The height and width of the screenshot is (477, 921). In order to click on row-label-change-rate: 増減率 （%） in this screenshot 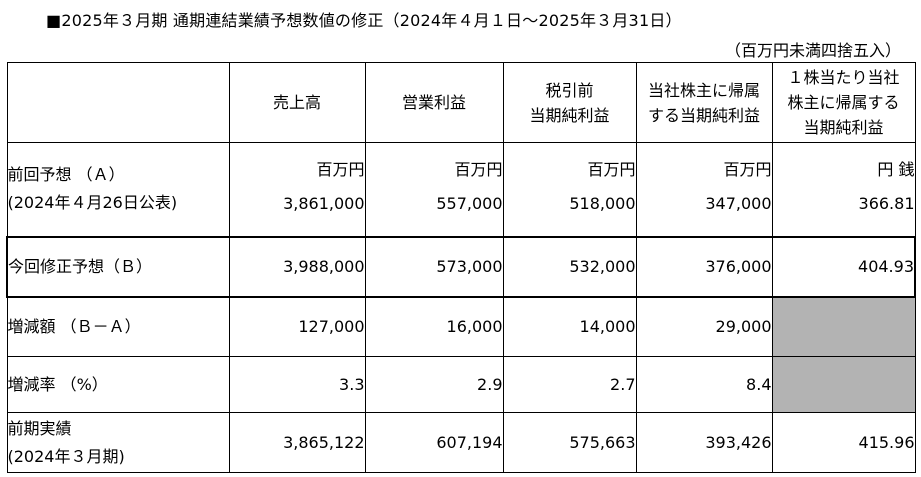, I will do `click(118, 384)`.